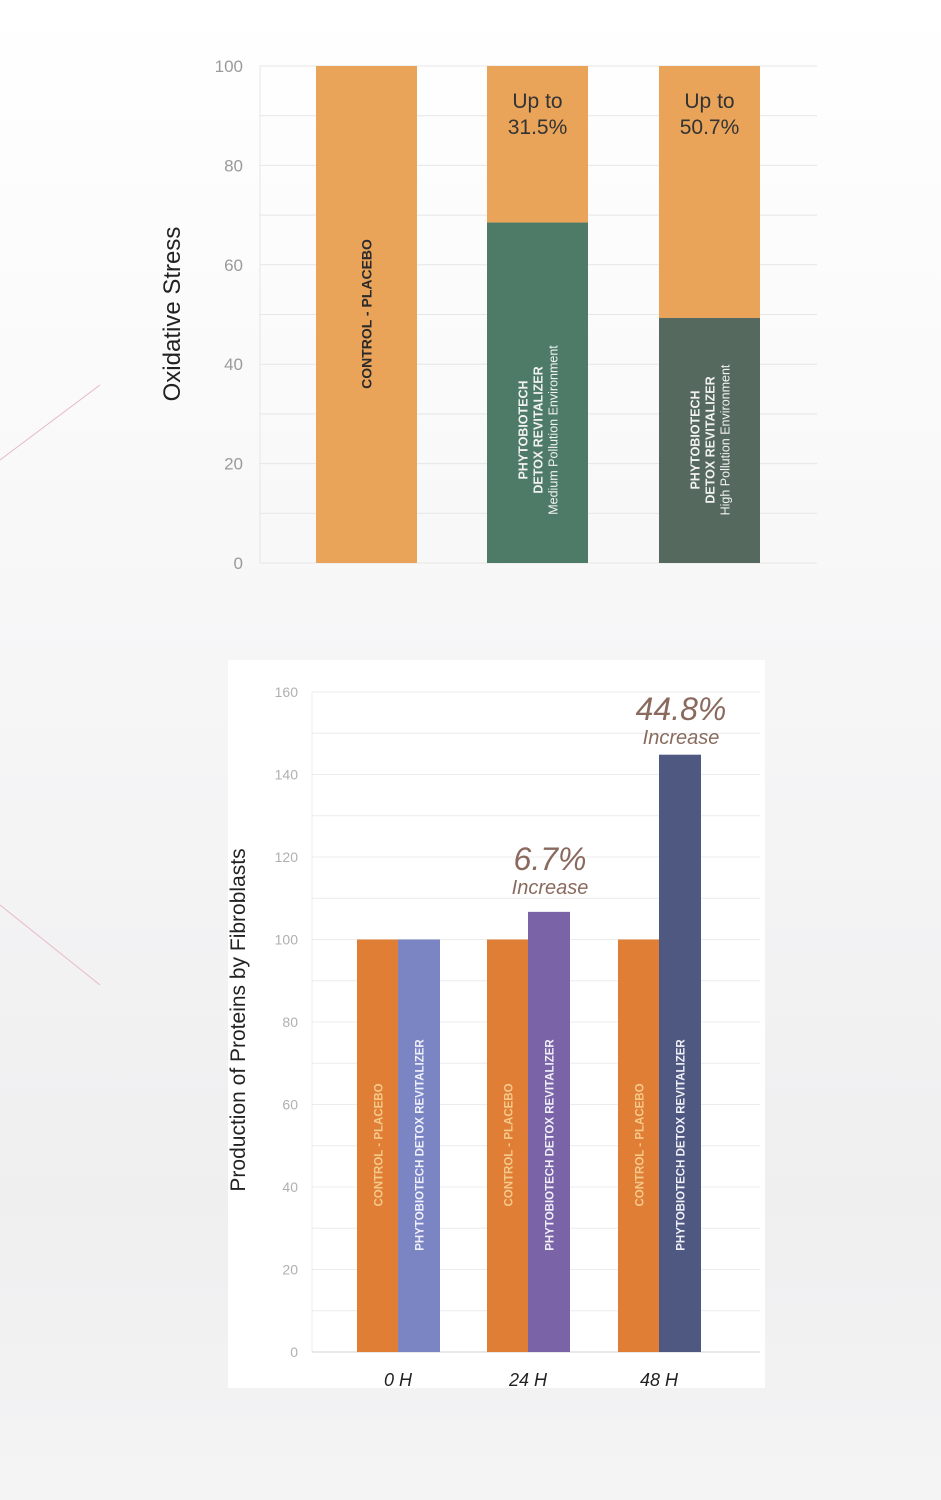 The height and width of the screenshot is (1500, 941). Describe the element at coordinates (550, 859) in the screenshot. I see `annotation-value: 6.7%` at that location.